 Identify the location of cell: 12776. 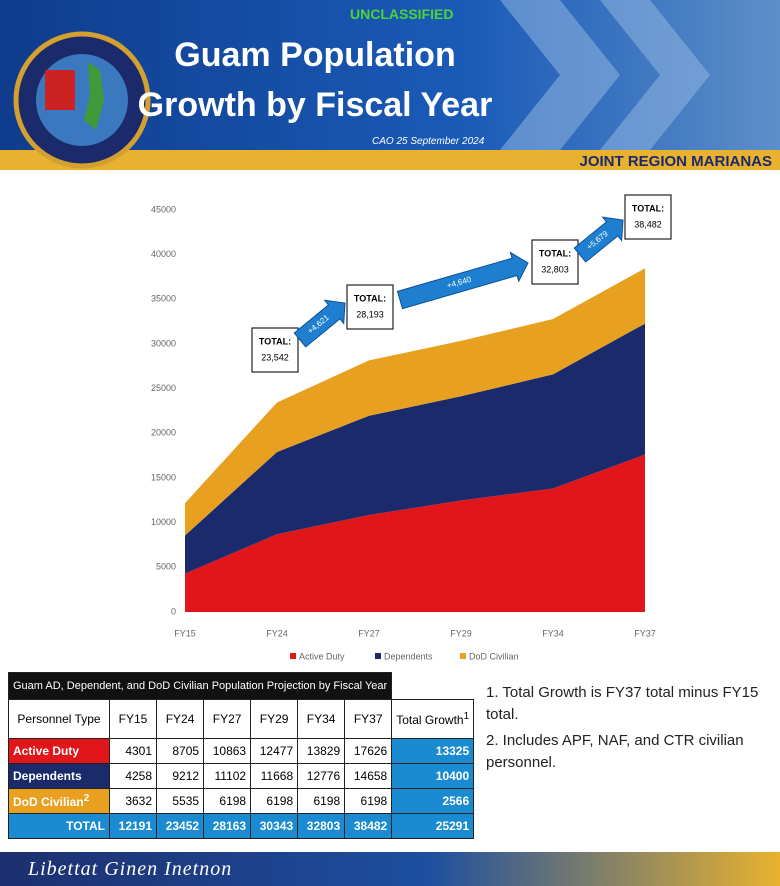
(321, 776).